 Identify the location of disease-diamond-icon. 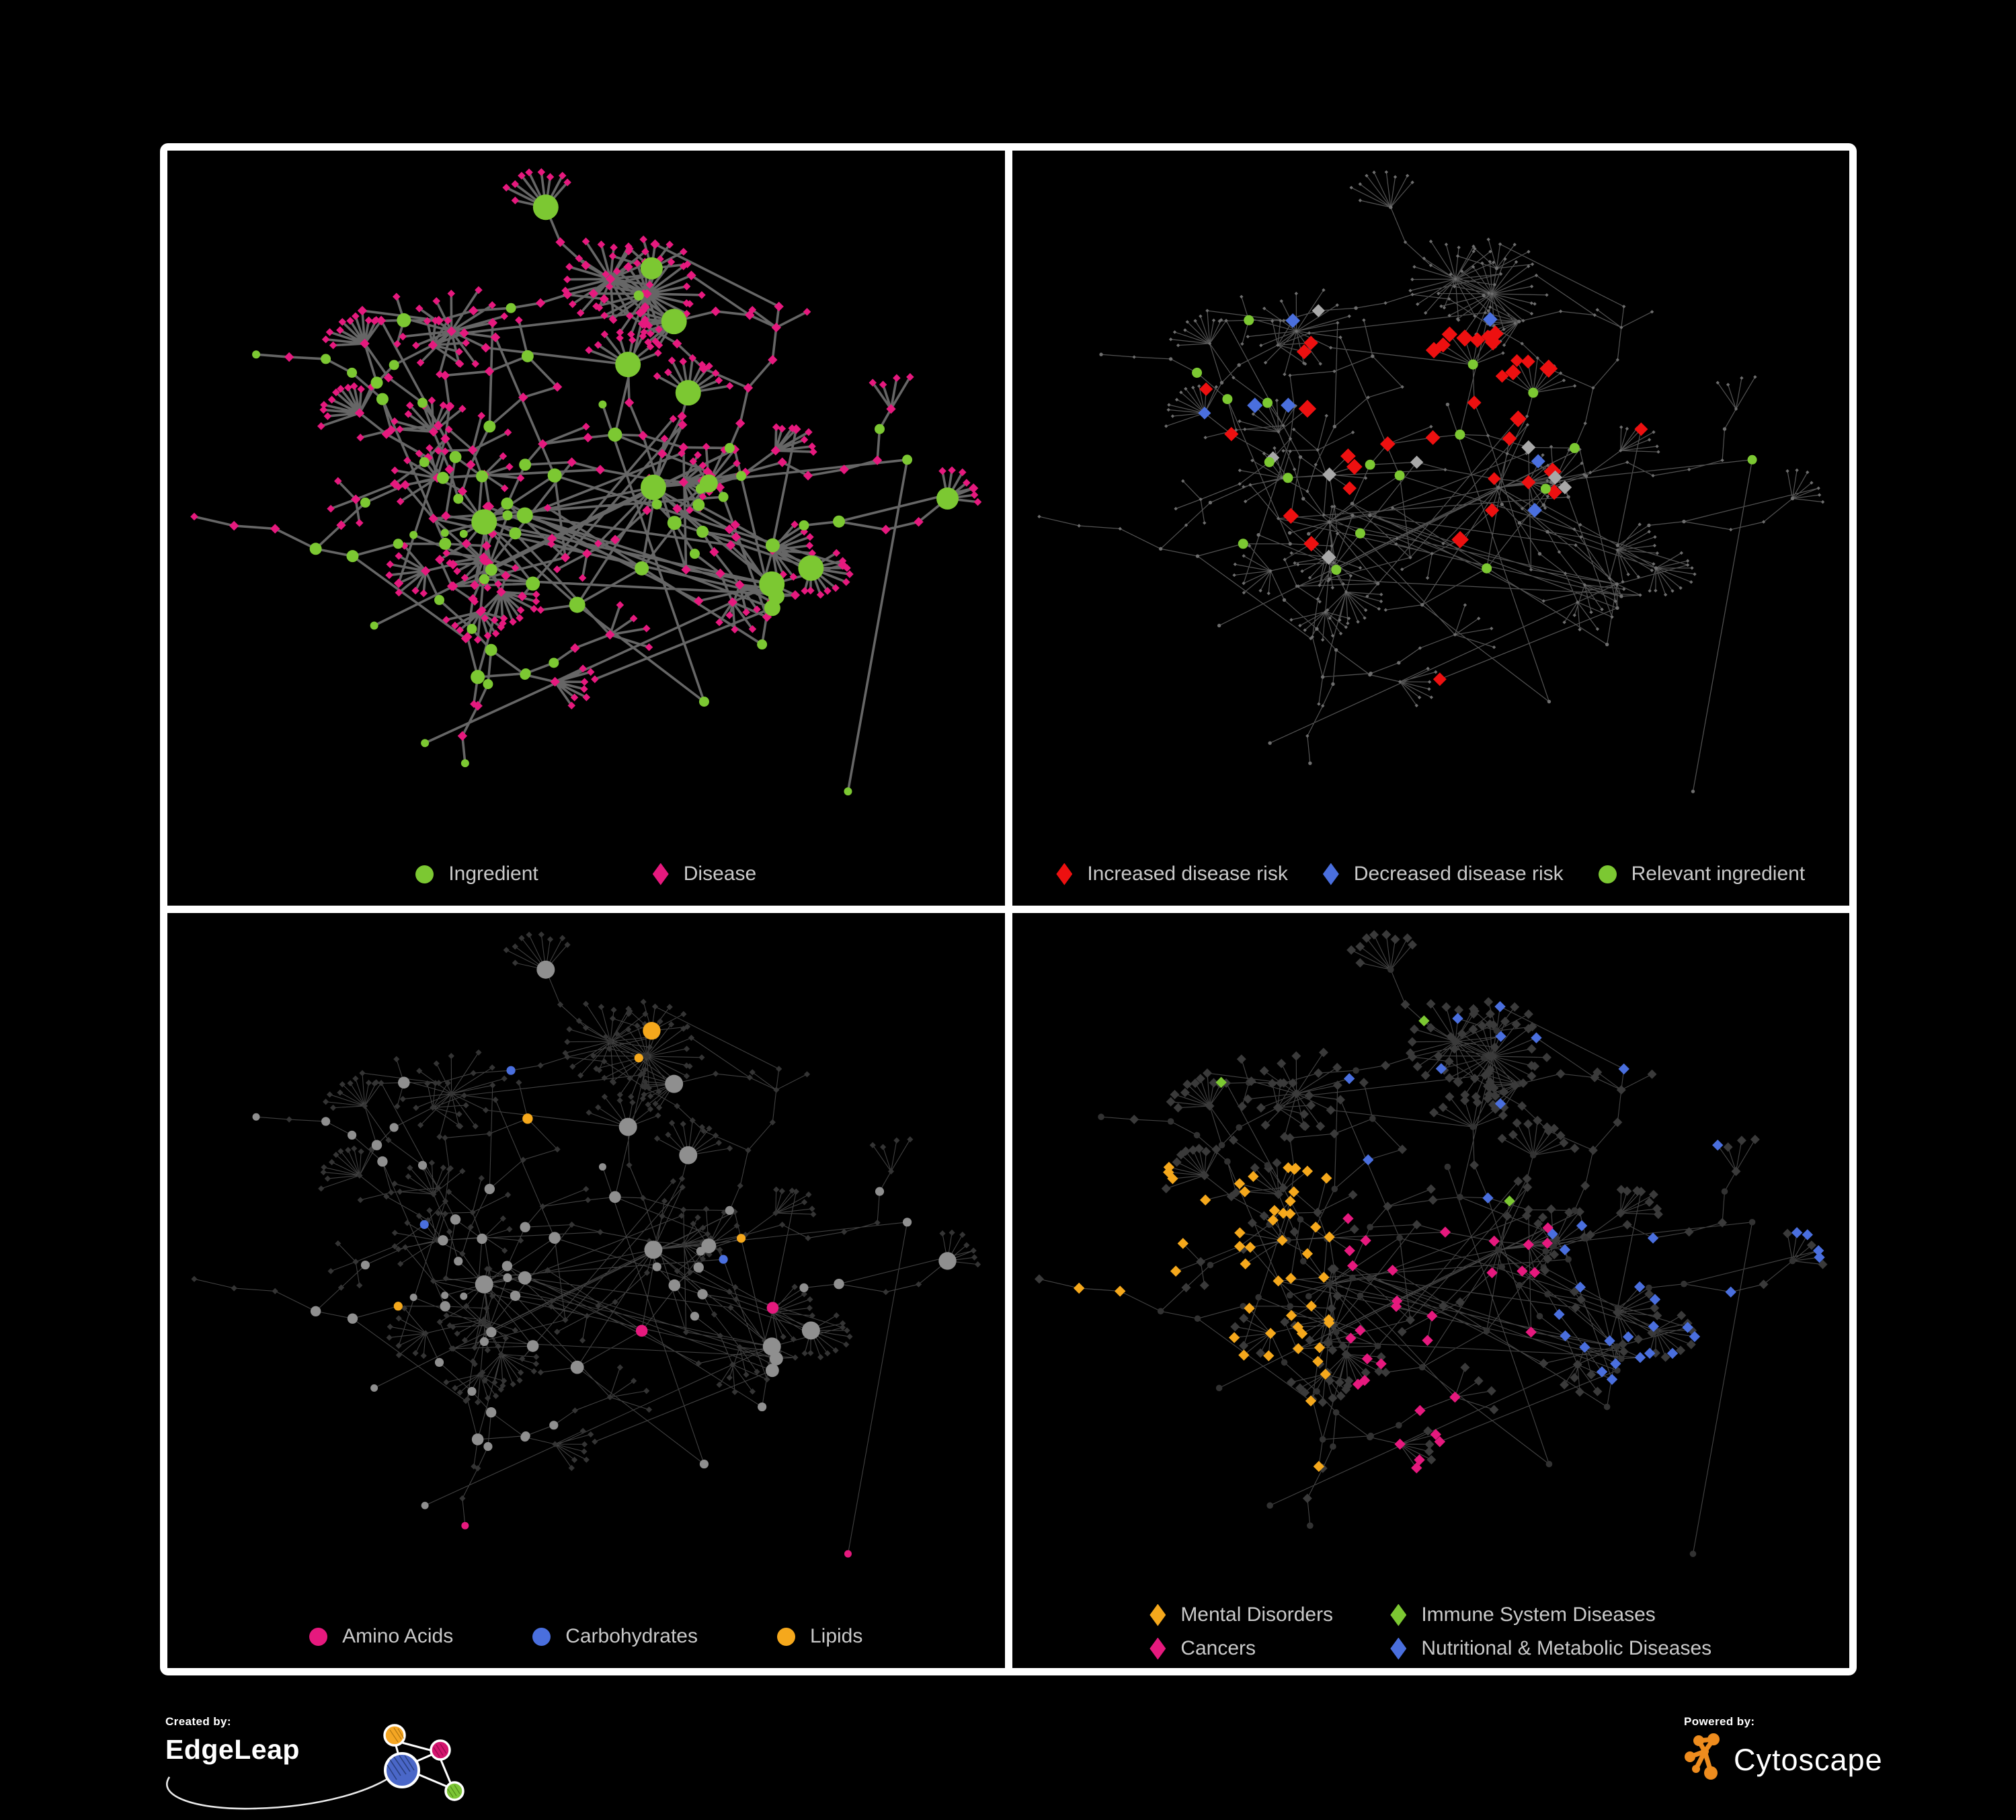
(660, 874).